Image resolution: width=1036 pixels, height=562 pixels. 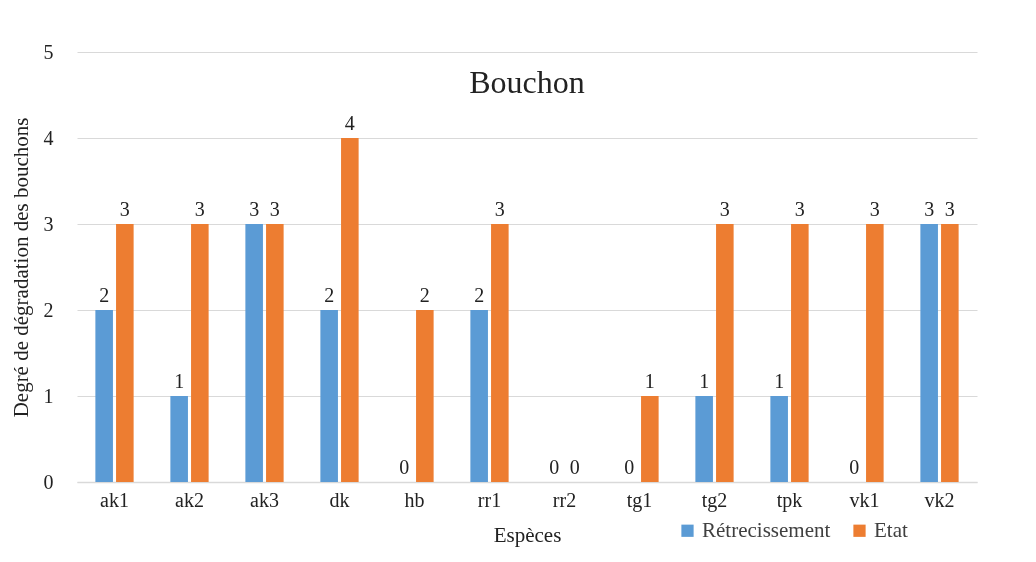 What do you see at coordinates (48, 223) in the screenshot?
I see `y-tick-label: 3` at bounding box center [48, 223].